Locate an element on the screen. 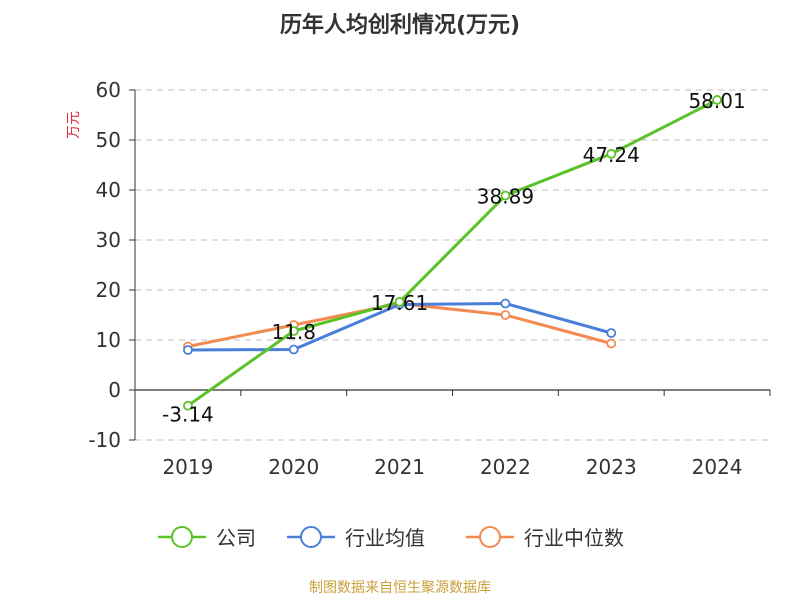 Image resolution: width=800 pixels, height=600 pixels. data-label: 38.89 is located at coordinates (505, 197).